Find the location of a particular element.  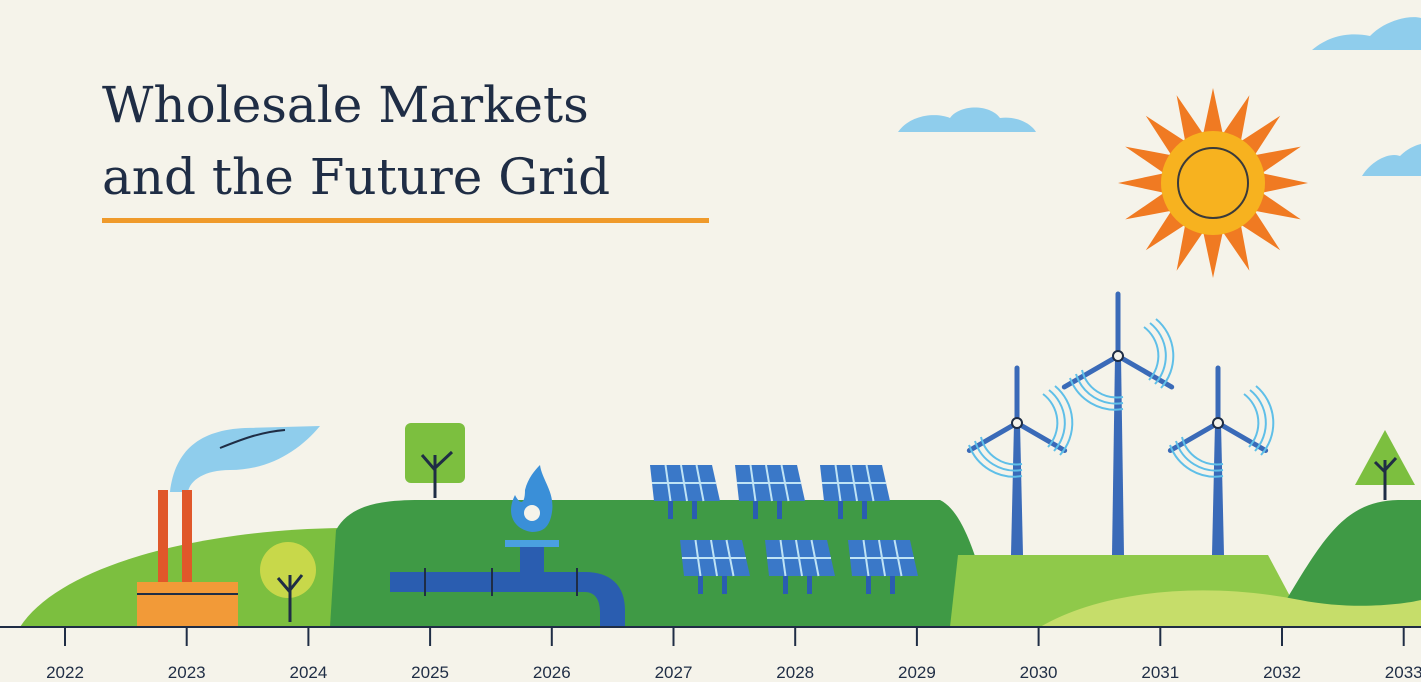

timeline-year: 2033 is located at coordinates (1403, 672).